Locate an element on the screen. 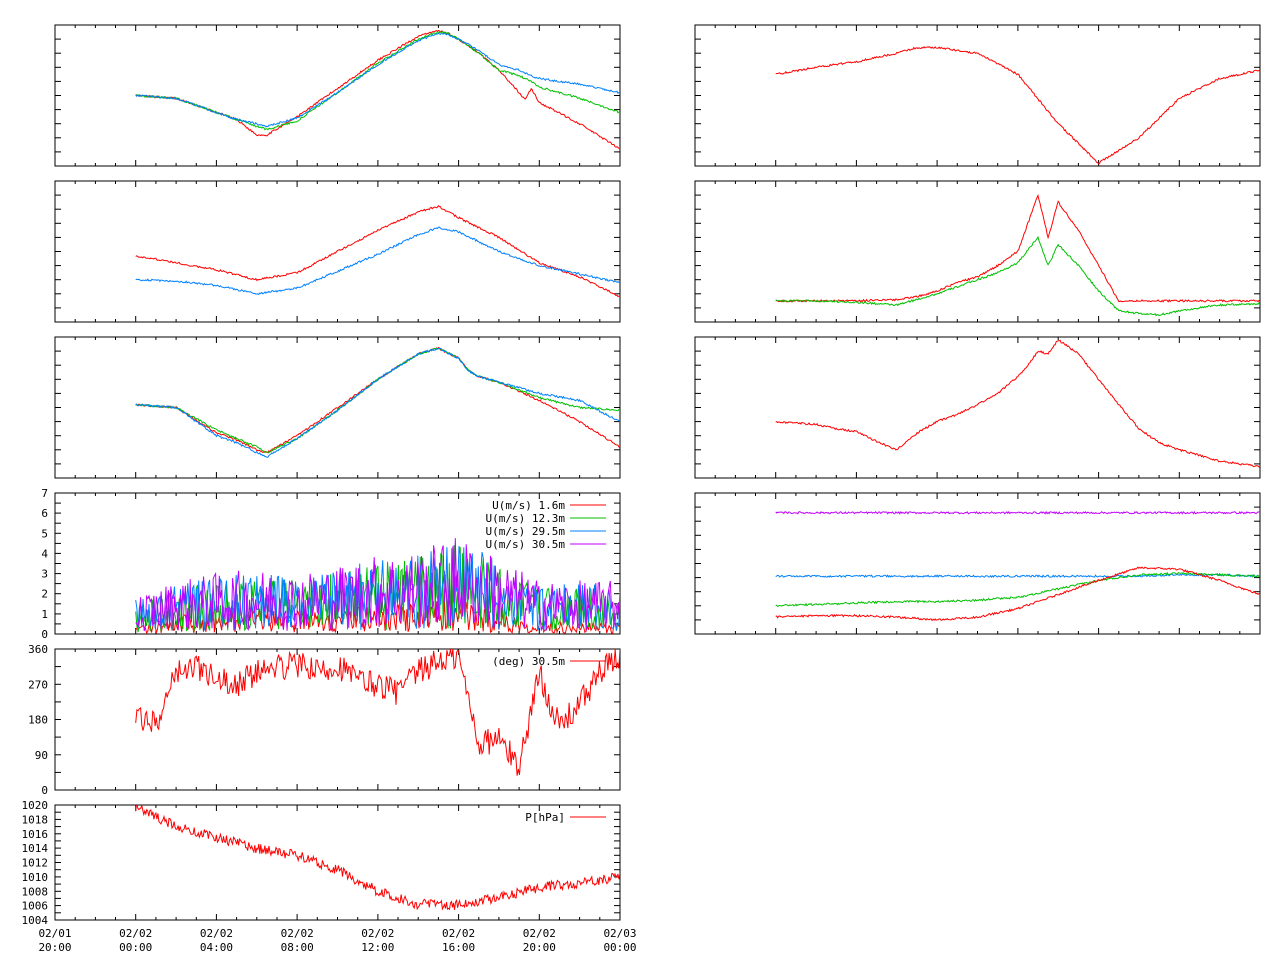  x-tick-label-time: 04:00 is located at coordinates (216, 947).